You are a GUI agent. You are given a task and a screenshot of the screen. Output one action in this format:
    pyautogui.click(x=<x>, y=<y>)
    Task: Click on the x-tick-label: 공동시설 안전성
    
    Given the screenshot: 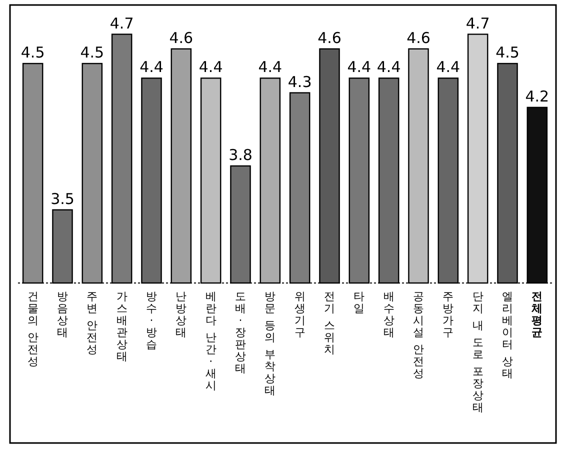 What is the action you would take?
    pyautogui.click(x=418, y=335)
    